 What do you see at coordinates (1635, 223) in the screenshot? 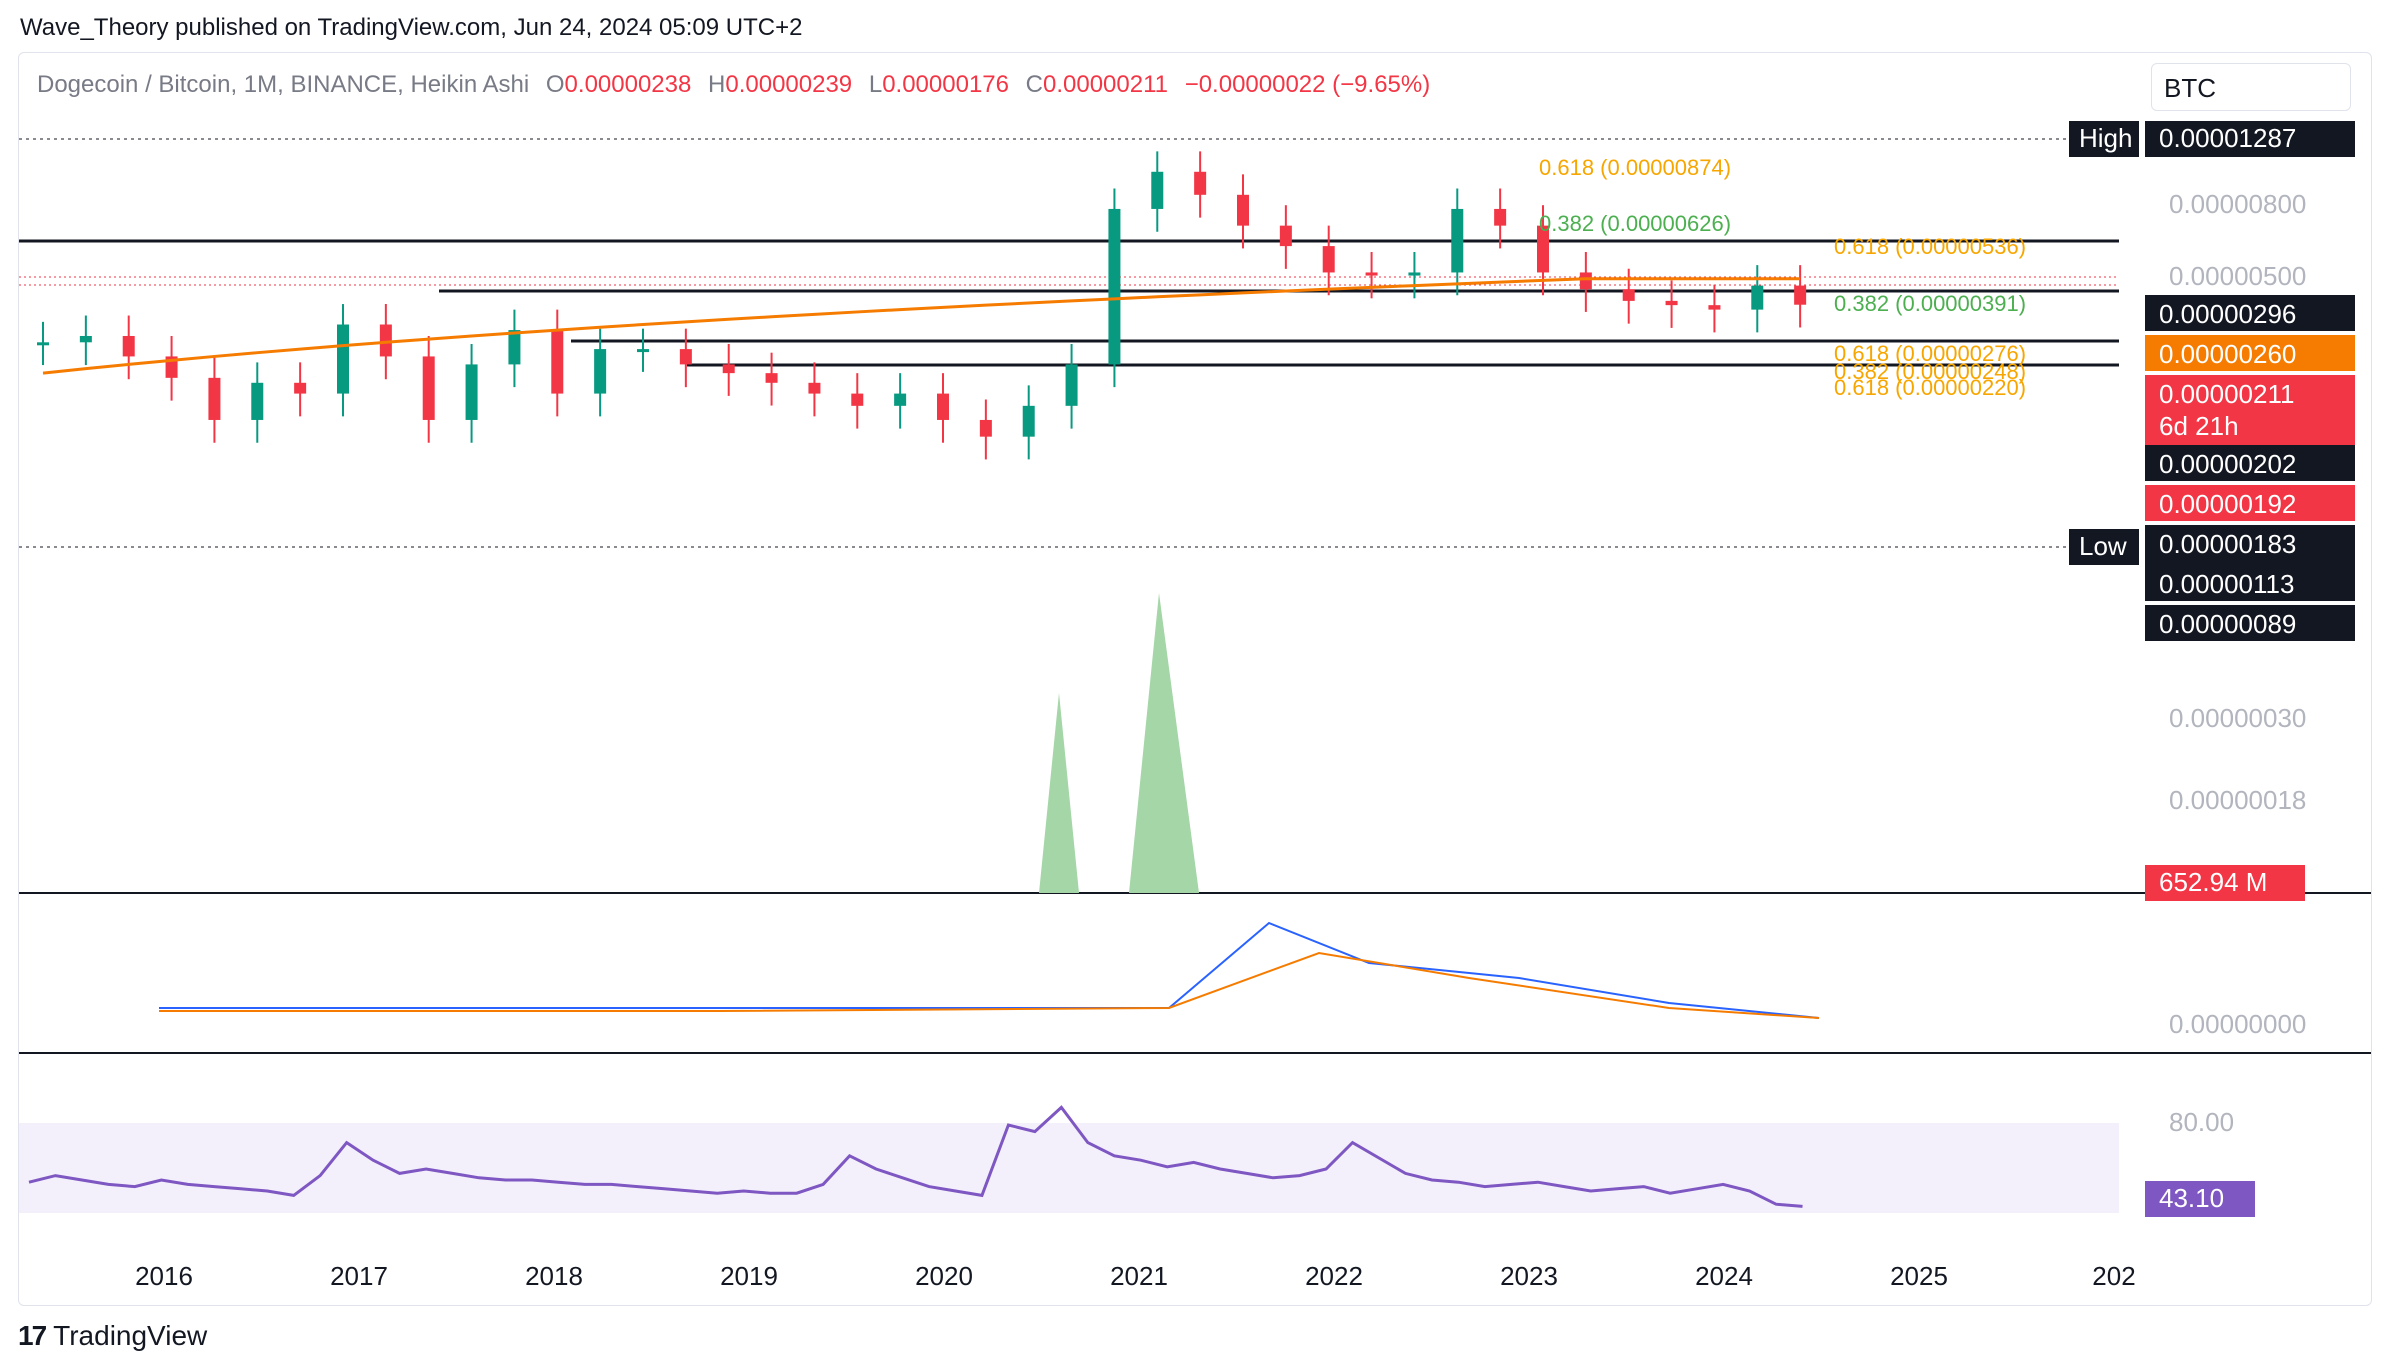
I see `fib-label: 0.382 (0.00000626)` at bounding box center [1635, 223].